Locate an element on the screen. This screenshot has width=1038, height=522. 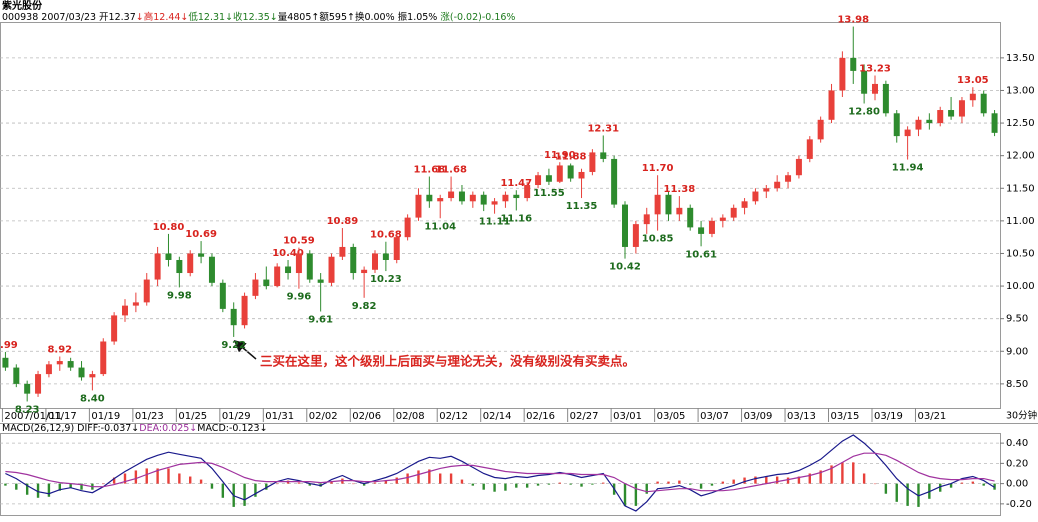
y-tick-label: 0.40 is located at coordinates (1017, 443).